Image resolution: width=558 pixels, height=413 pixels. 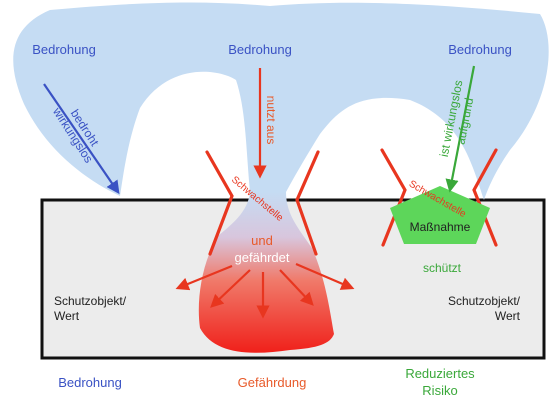 I want to click on asset-label-right-2: Wert, so click(x=508, y=316).